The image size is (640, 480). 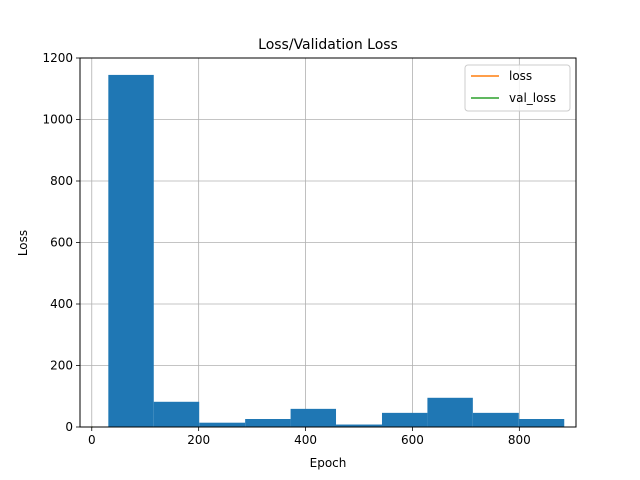 I want to click on y-tick-label: 0, so click(x=69, y=427).